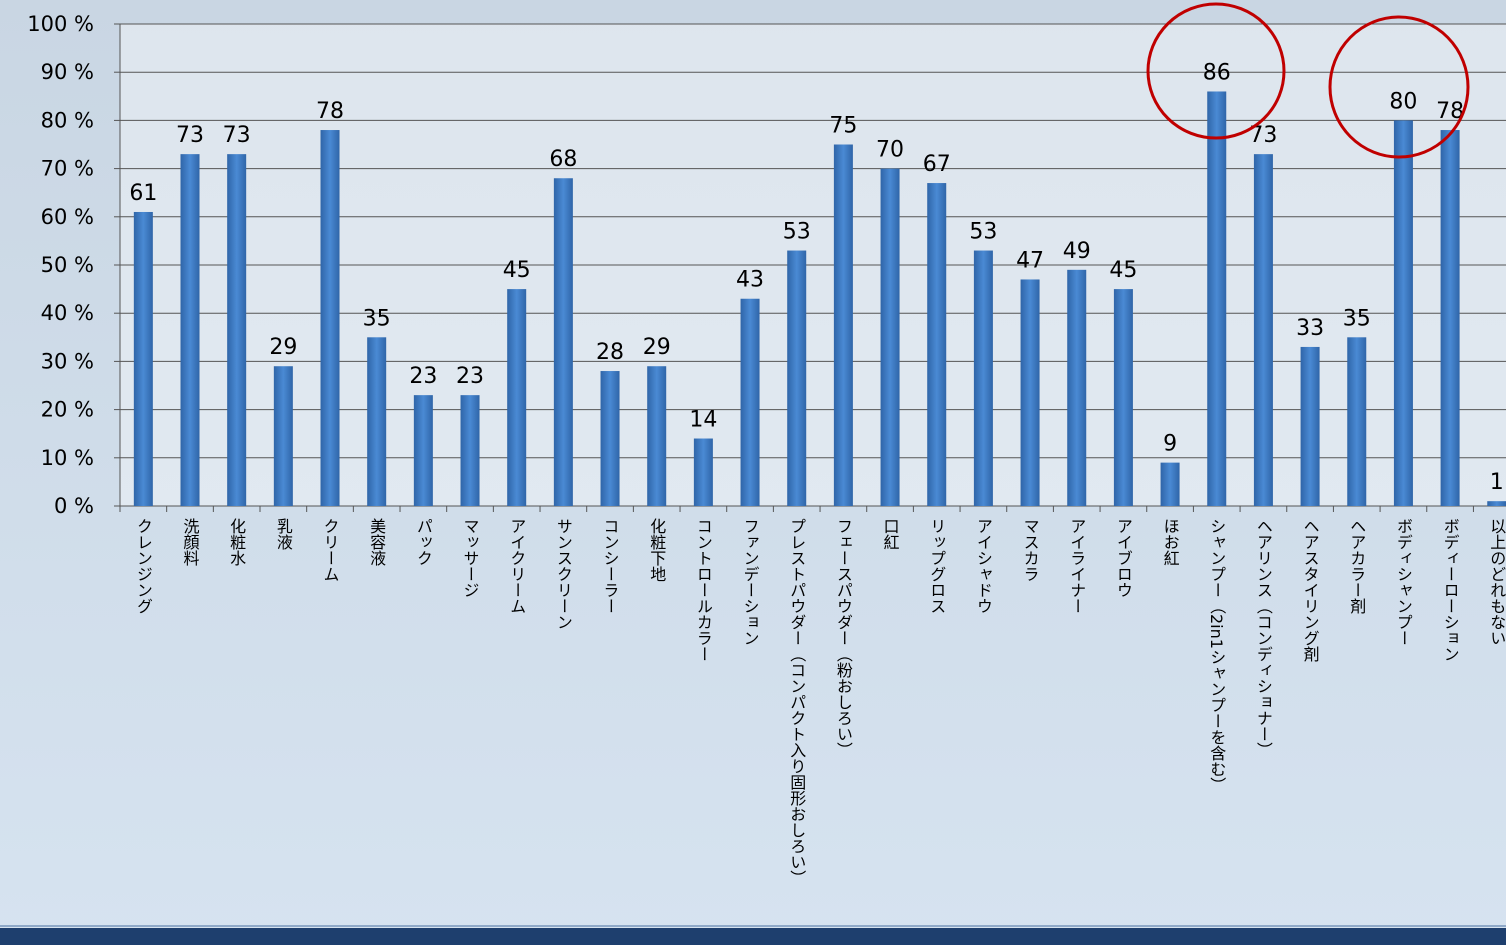 The image size is (1506, 945). What do you see at coordinates (67, 72) in the screenshot?
I see `y-tick-label: 90 %` at bounding box center [67, 72].